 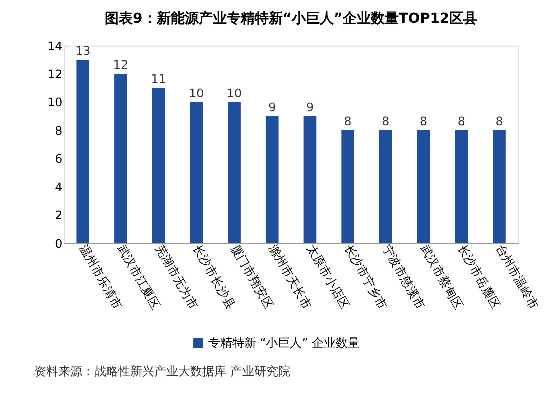 What do you see at coordinates (59, 187) in the screenshot?
I see `y-tick-label: 4` at bounding box center [59, 187].